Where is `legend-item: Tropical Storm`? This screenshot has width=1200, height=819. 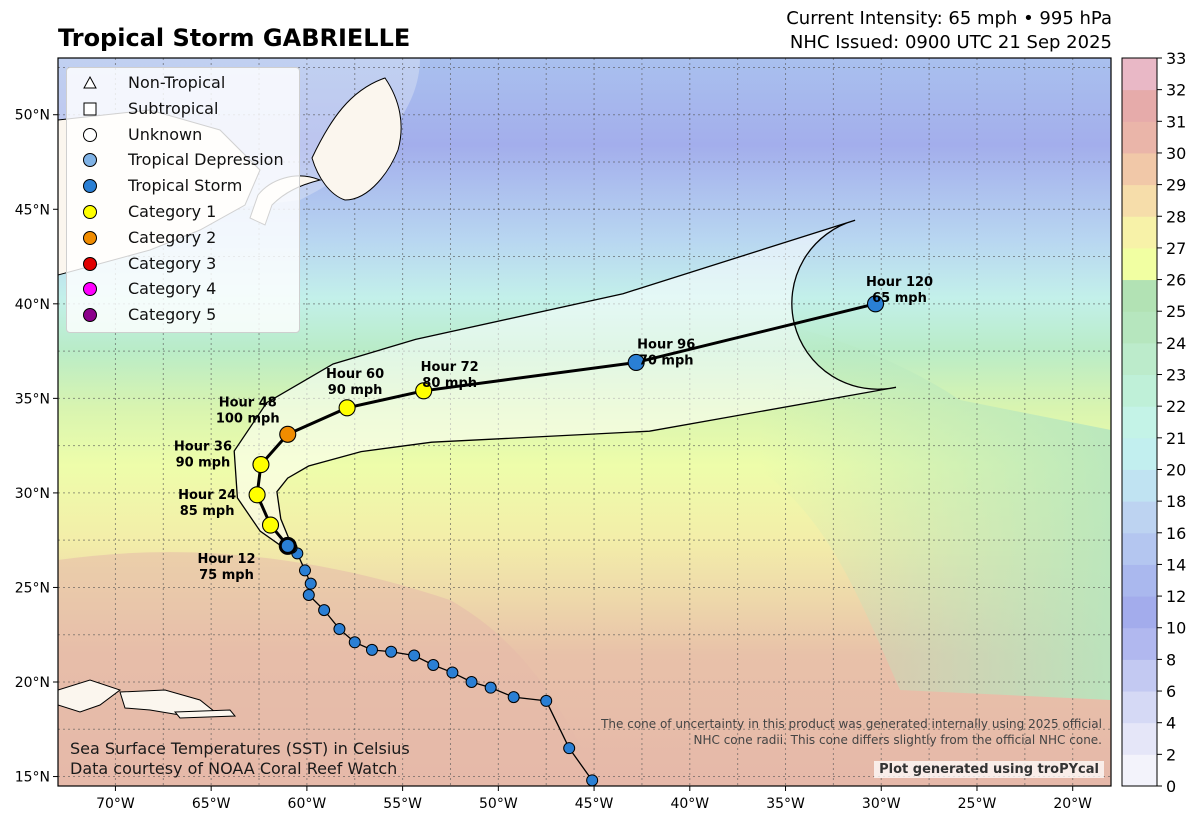 legend-item: Tropical Storm is located at coordinates (182, 186).